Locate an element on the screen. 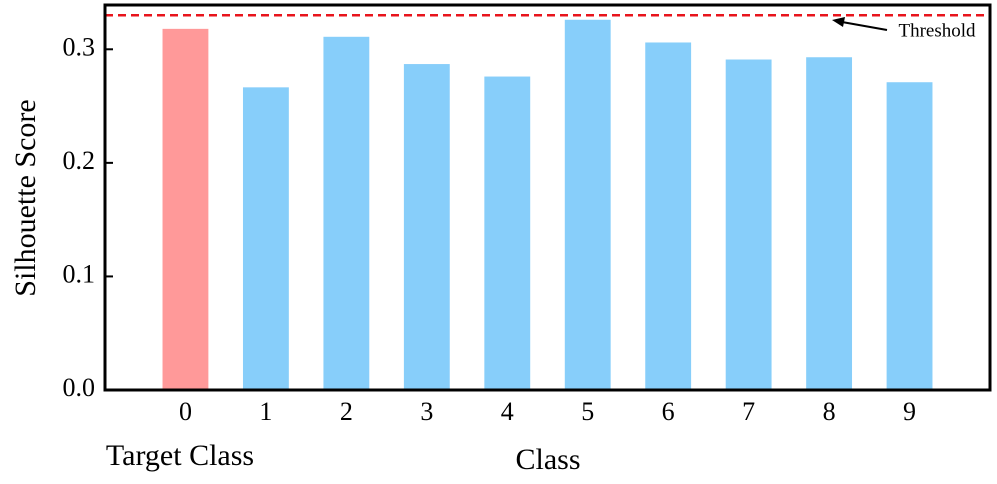 This screenshot has height=484, width=997. x-axis-label: Class is located at coordinates (547, 459).